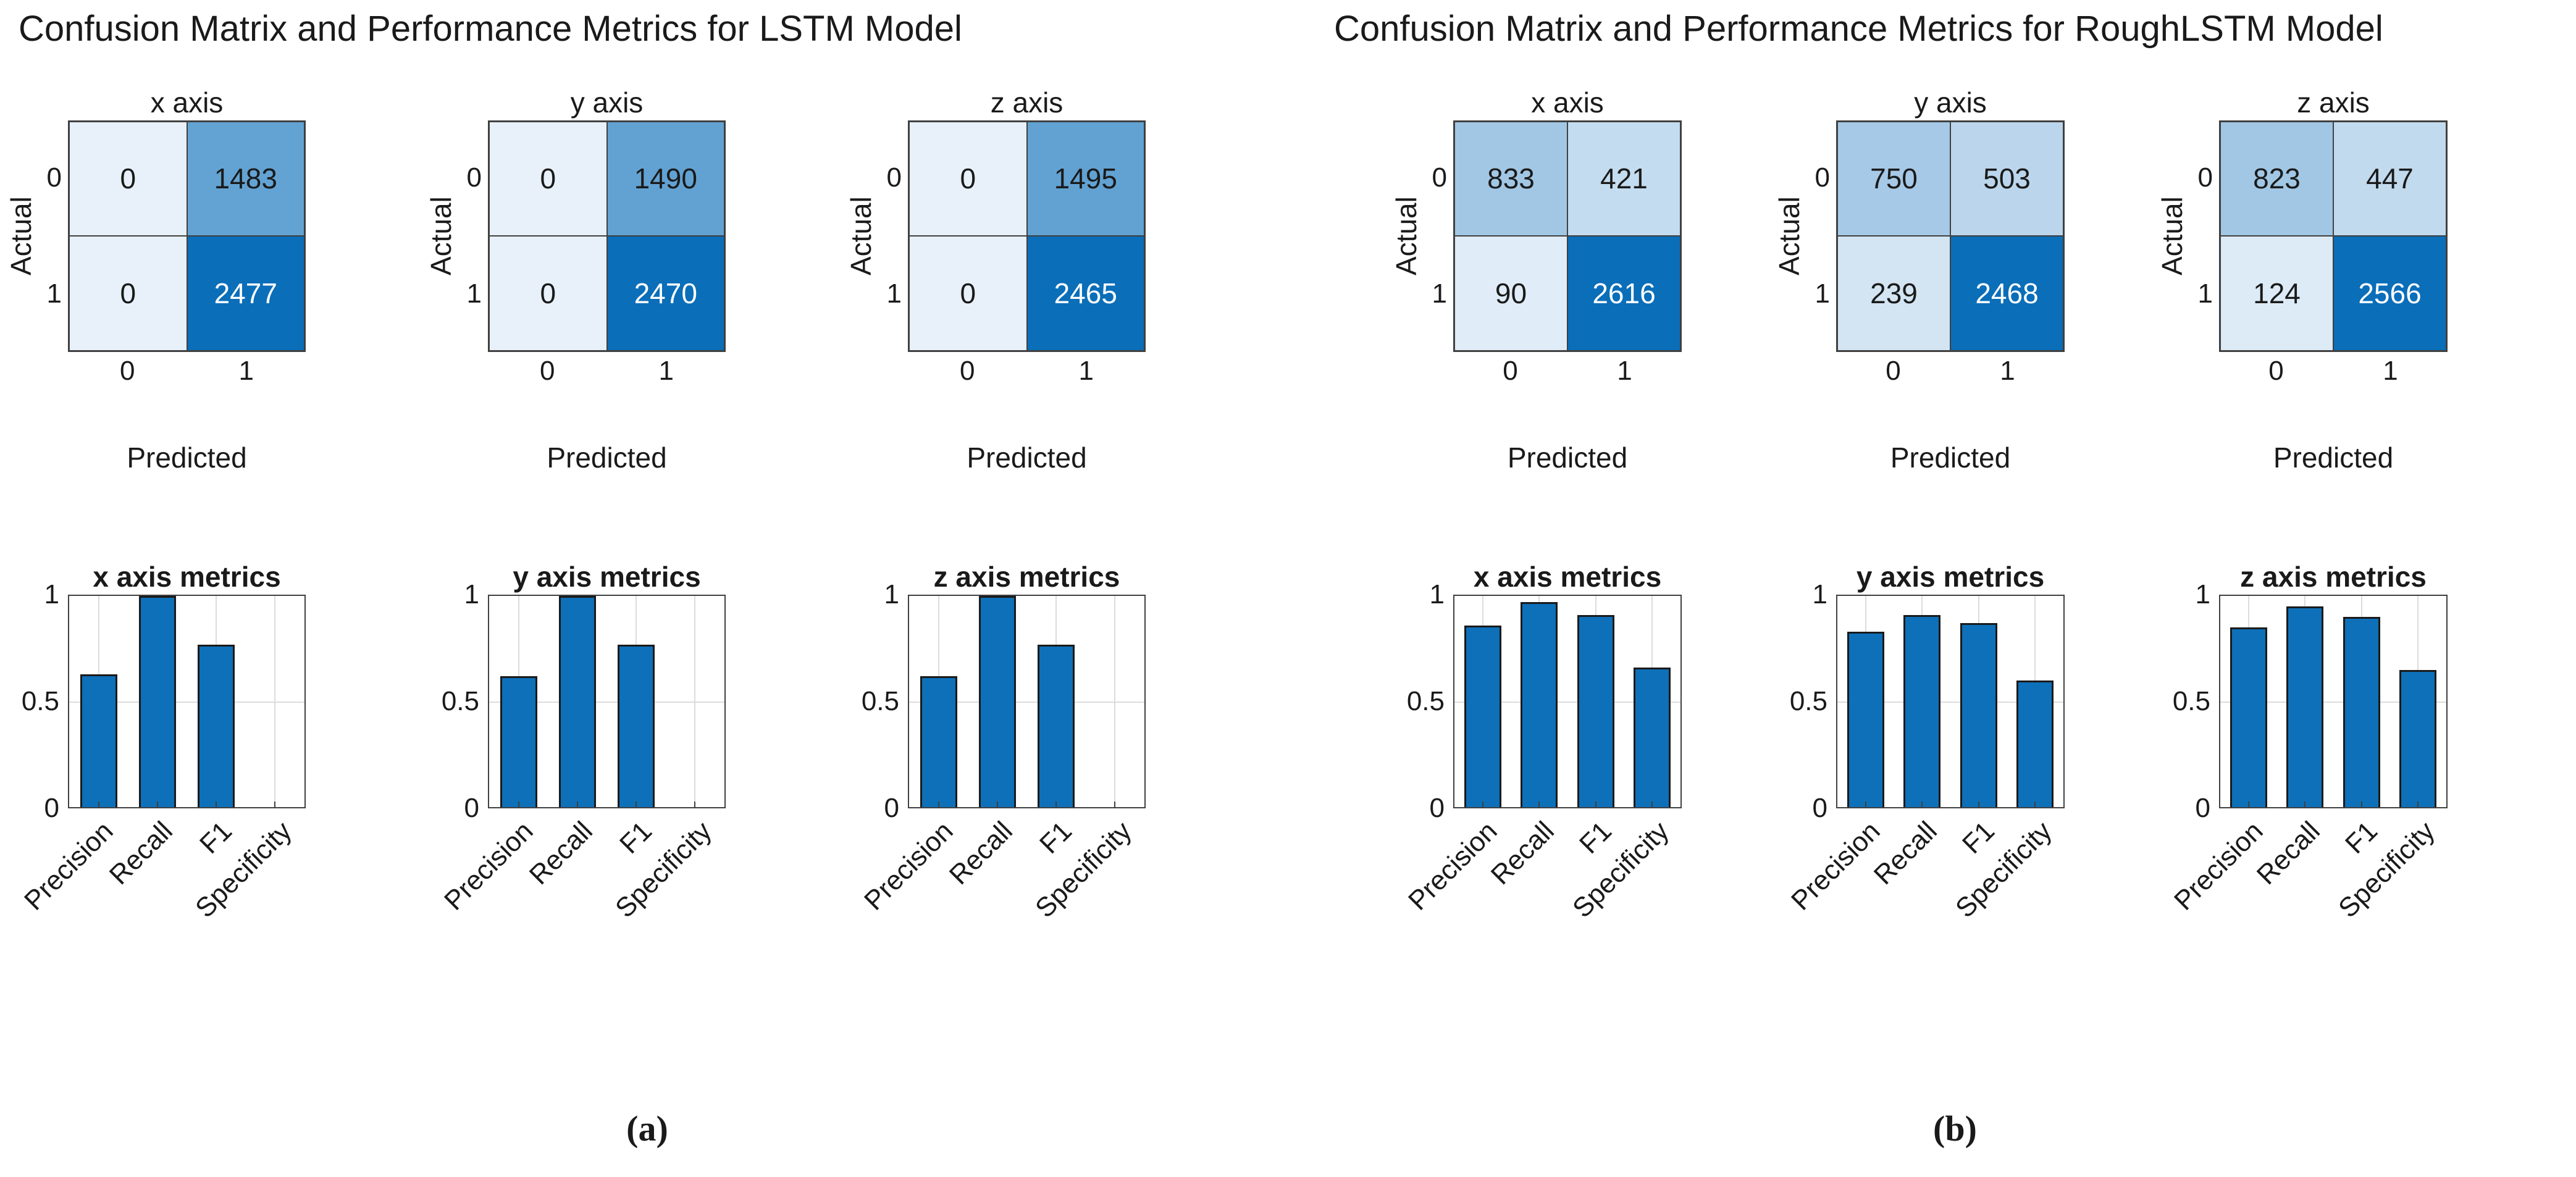 The height and width of the screenshot is (1177, 2576). Describe the element at coordinates (2276, 293) in the screenshot. I see `matrix-cell: 124` at that location.